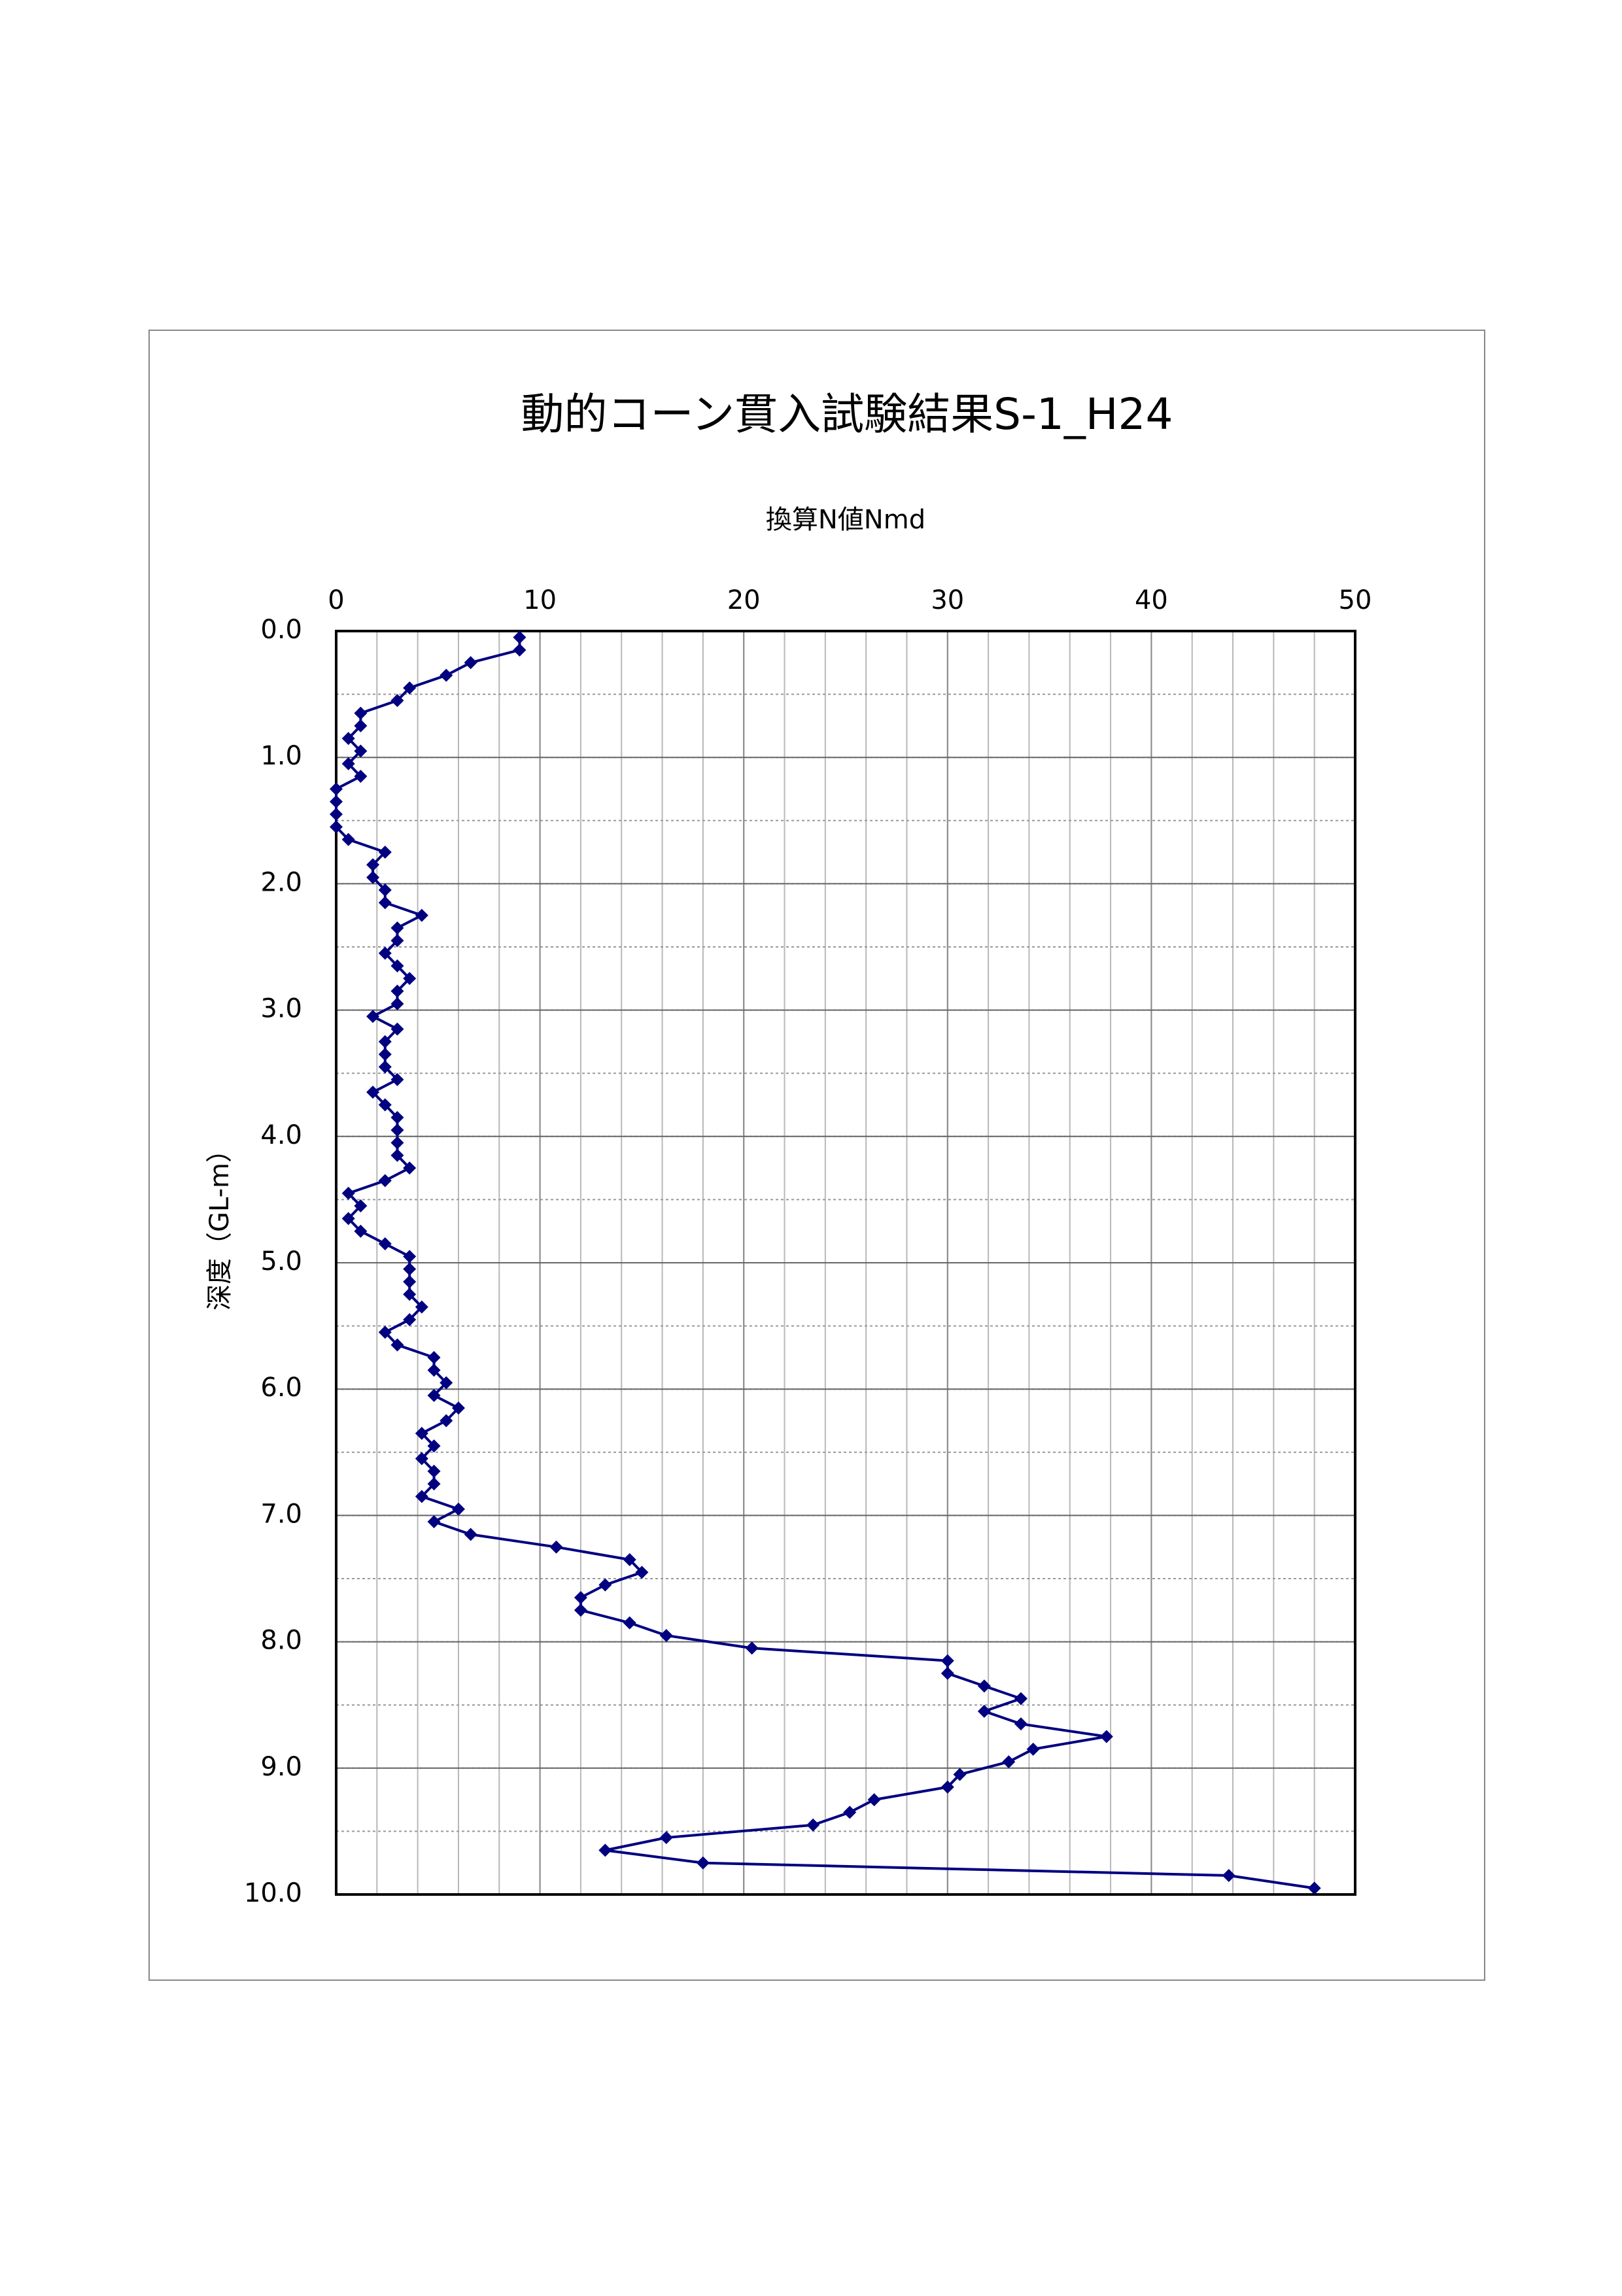 Image resolution: width=1622 pixels, height=2296 pixels. I want to click on y-tick-label: 2.0, so click(281, 882).